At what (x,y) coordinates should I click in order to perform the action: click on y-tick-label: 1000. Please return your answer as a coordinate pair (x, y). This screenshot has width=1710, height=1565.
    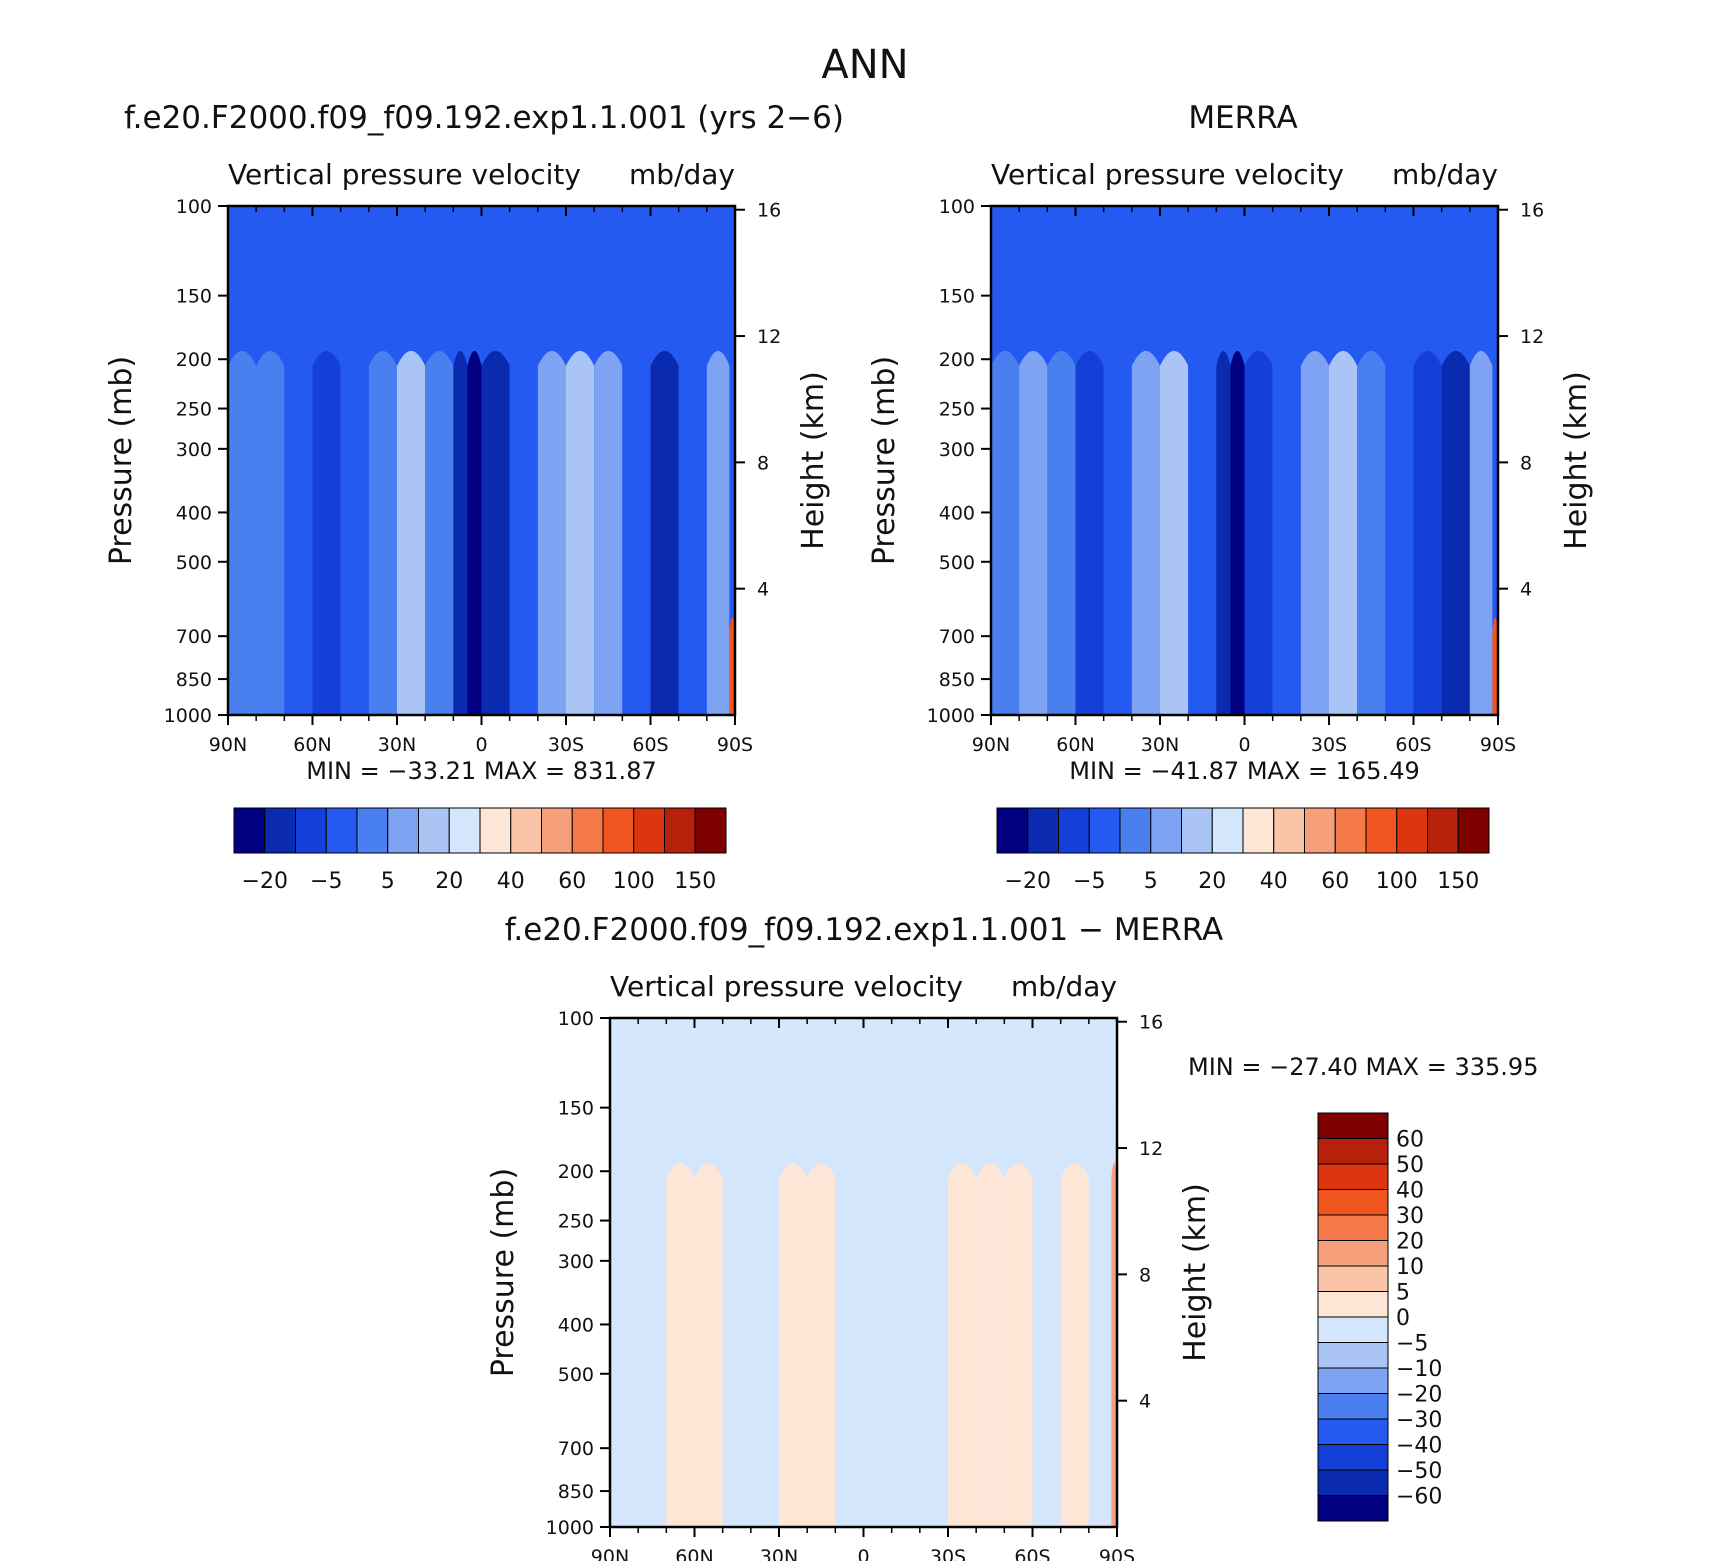
    Looking at the image, I should click on (951, 716).